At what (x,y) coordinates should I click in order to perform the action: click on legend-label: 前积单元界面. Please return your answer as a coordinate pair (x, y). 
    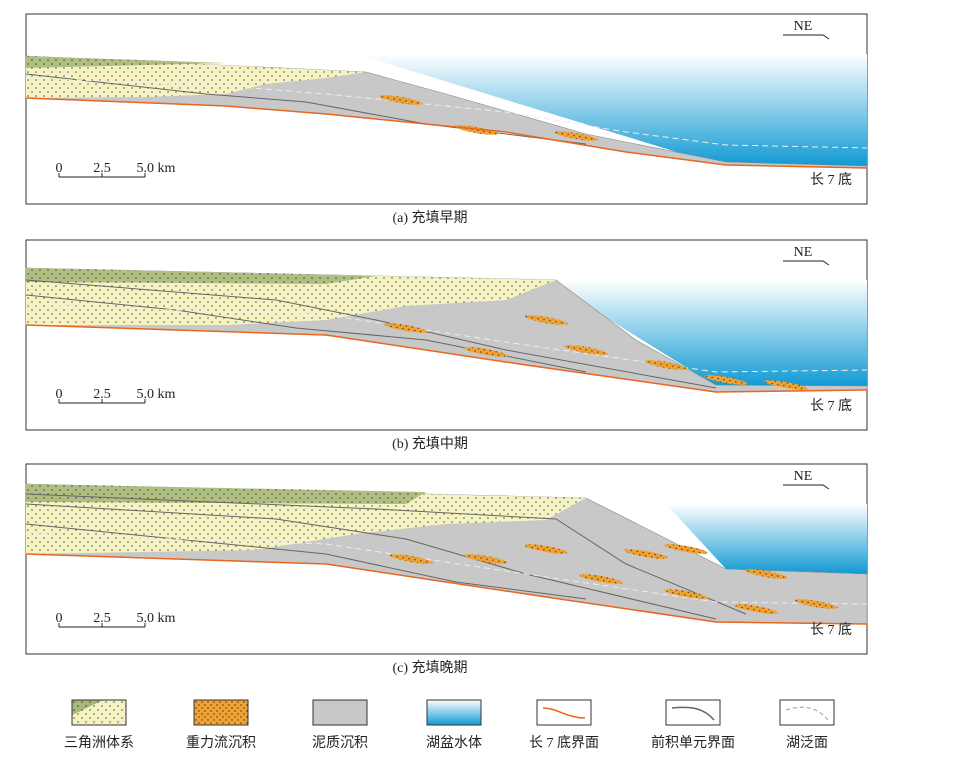
    Looking at the image, I should click on (693, 742).